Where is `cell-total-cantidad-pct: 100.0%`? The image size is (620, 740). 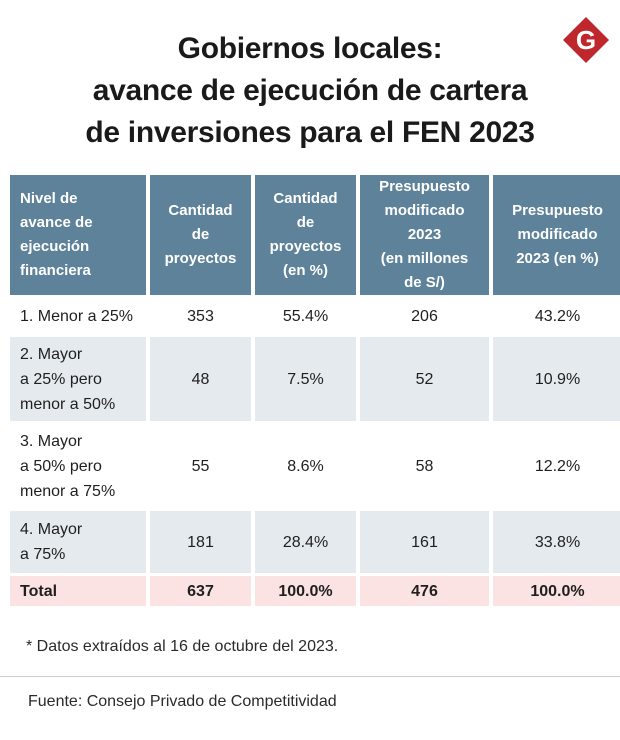 cell-total-cantidad-pct: 100.0% is located at coordinates (305, 591).